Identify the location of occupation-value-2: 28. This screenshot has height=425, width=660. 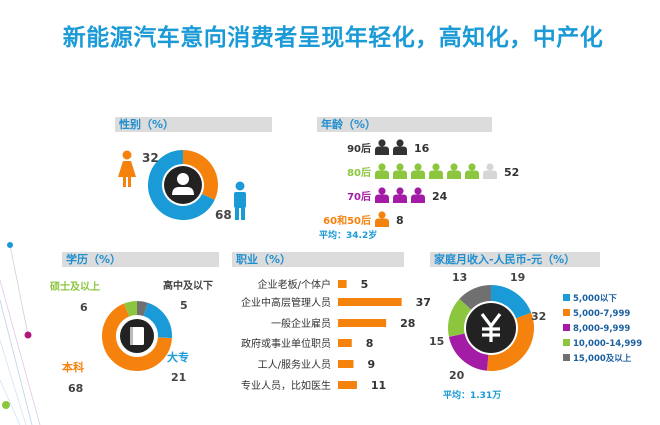
(407, 323).